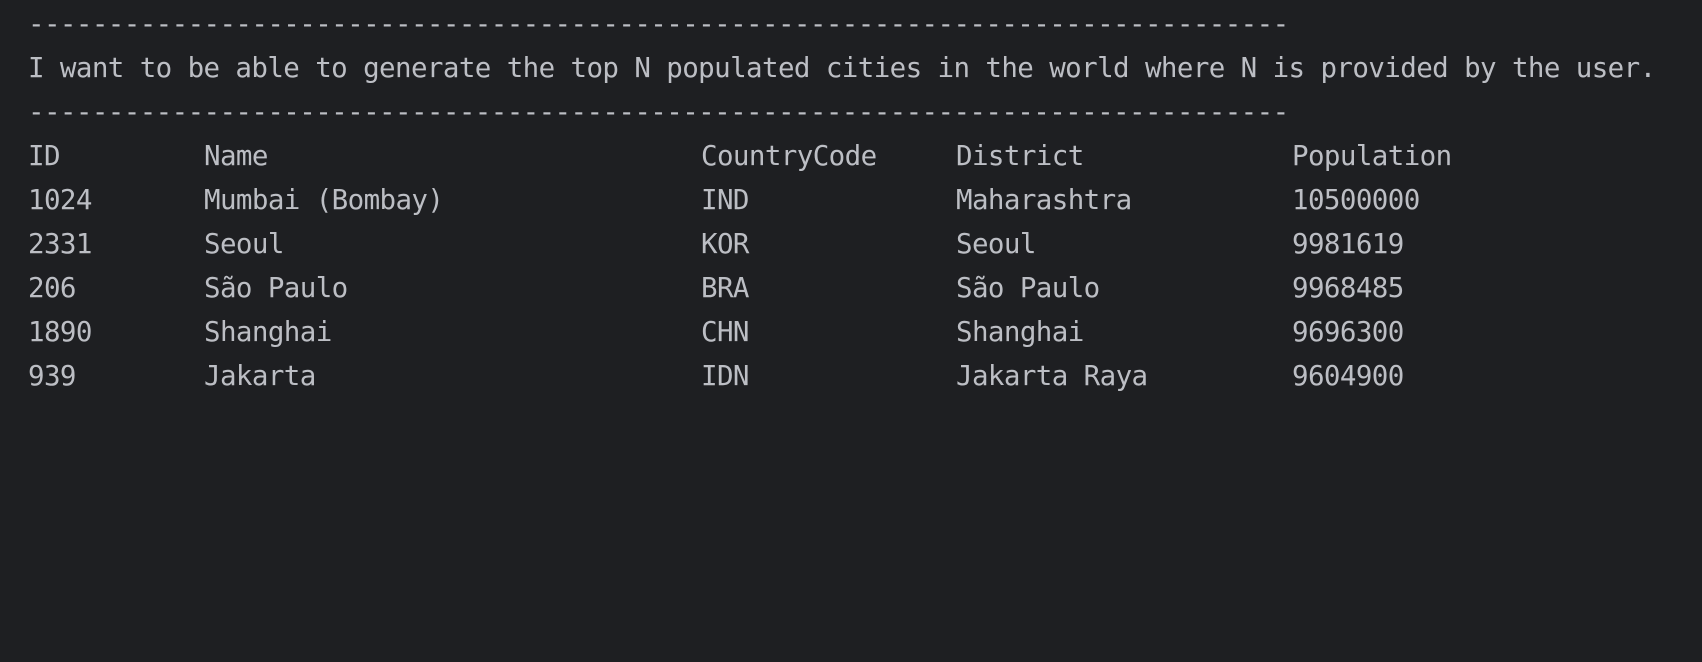 Image resolution: width=1702 pixels, height=662 pixels. I want to click on table-row: 206 São Paulo BRA São Paulo 9968485, so click(716, 288).